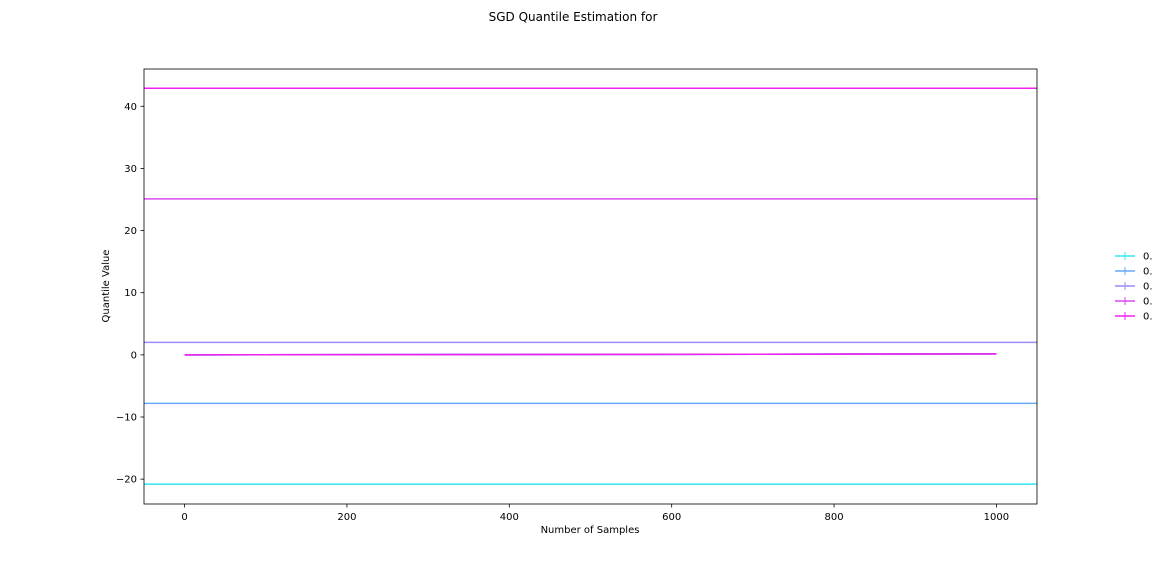 This screenshot has height=576, width=1152. I want to click on legend-label-3: 0., so click(1147, 287).